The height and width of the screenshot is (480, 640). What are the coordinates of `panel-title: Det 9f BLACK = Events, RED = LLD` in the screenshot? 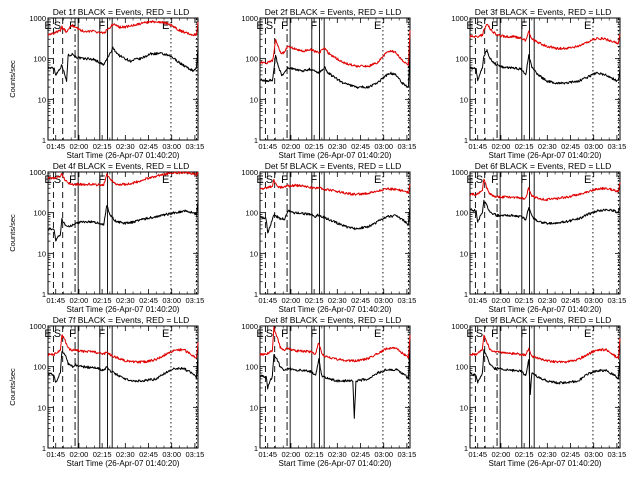 It's located at (543, 320).